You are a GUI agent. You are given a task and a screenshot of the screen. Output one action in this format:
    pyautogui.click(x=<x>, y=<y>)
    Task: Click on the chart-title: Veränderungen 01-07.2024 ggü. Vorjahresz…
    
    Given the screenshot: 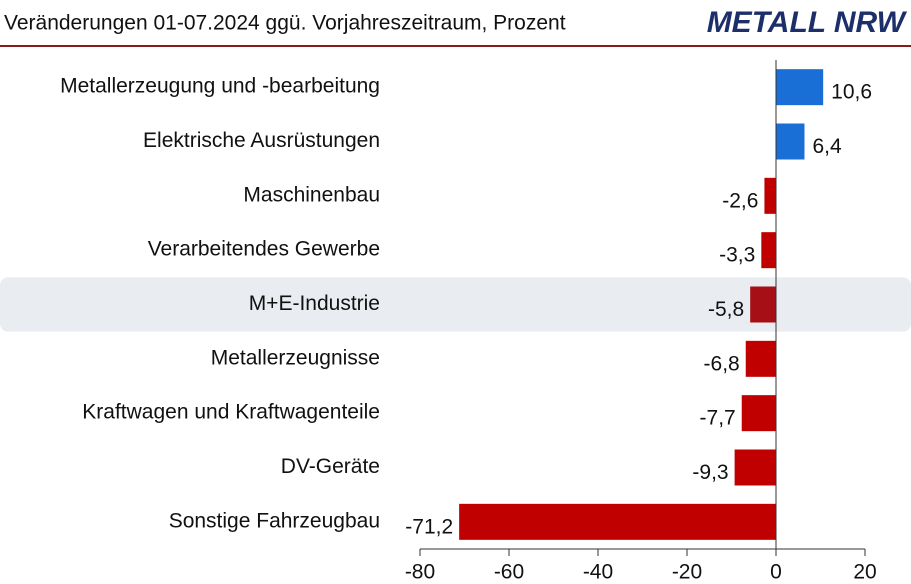 What is the action you would take?
    pyautogui.click(x=285, y=23)
    